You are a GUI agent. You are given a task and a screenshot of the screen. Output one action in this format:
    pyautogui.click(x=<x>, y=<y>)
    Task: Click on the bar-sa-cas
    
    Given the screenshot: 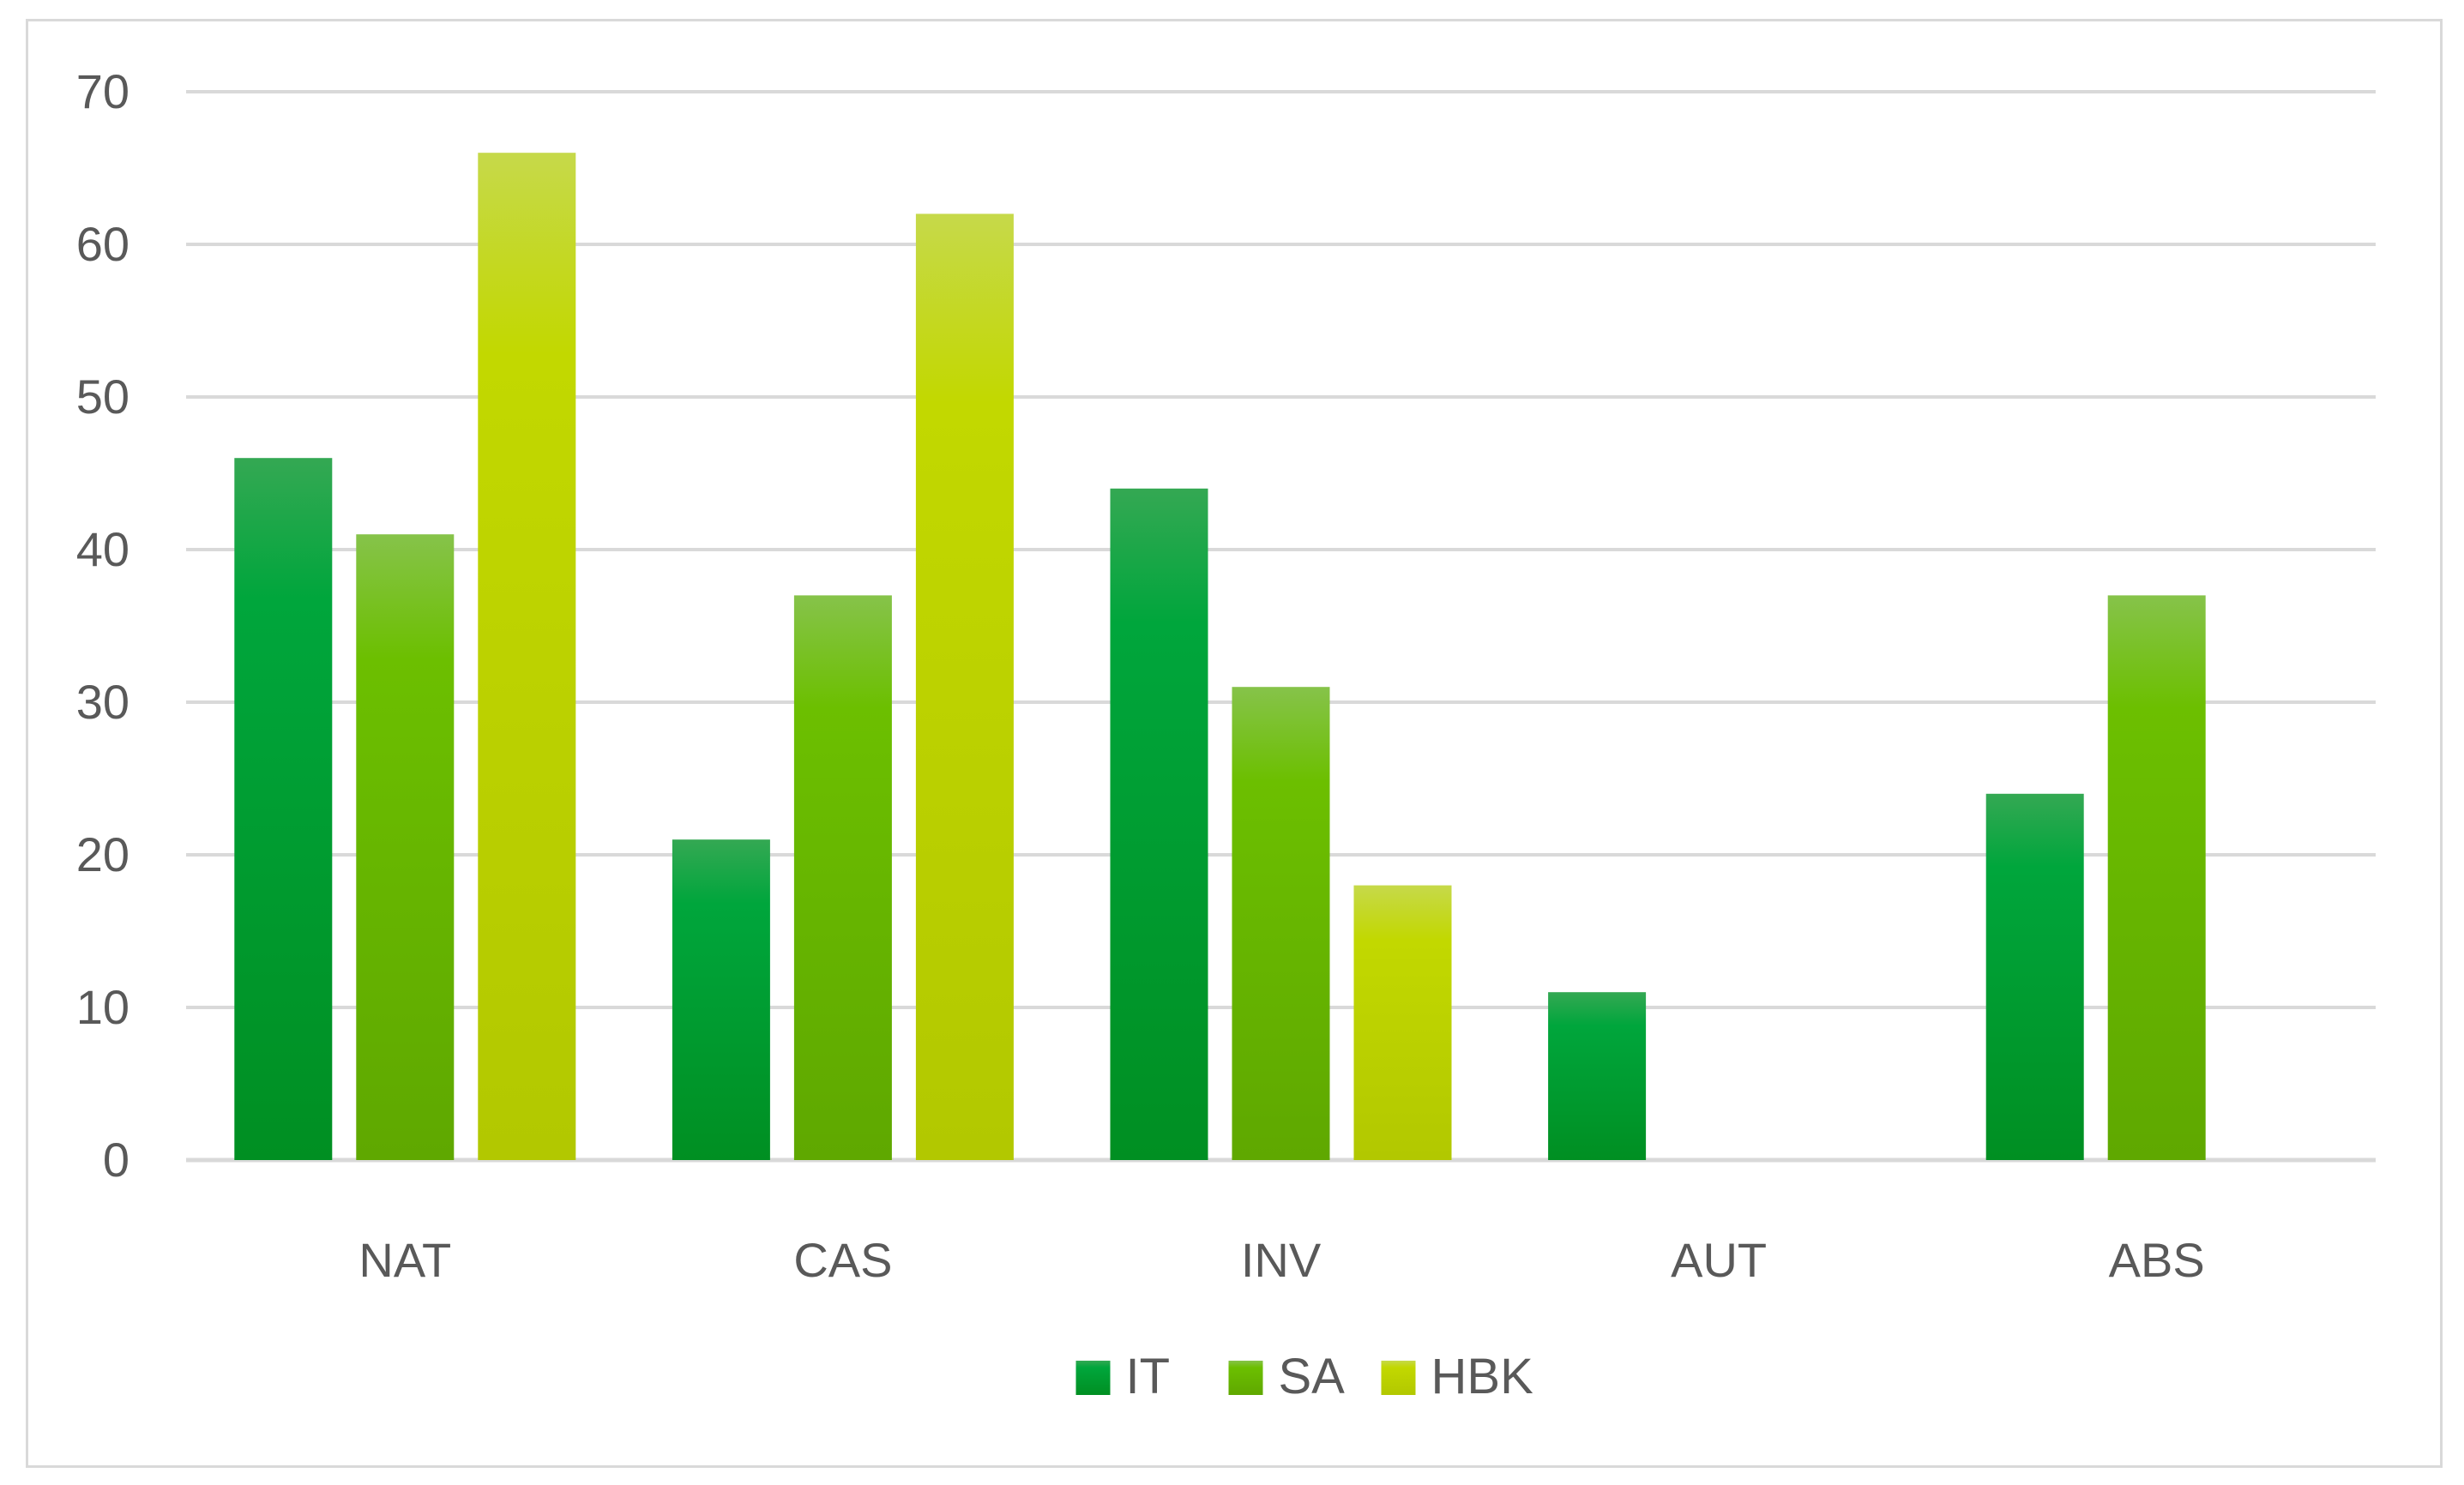 What is the action you would take?
    pyautogui.click(x=843, y=877)
    